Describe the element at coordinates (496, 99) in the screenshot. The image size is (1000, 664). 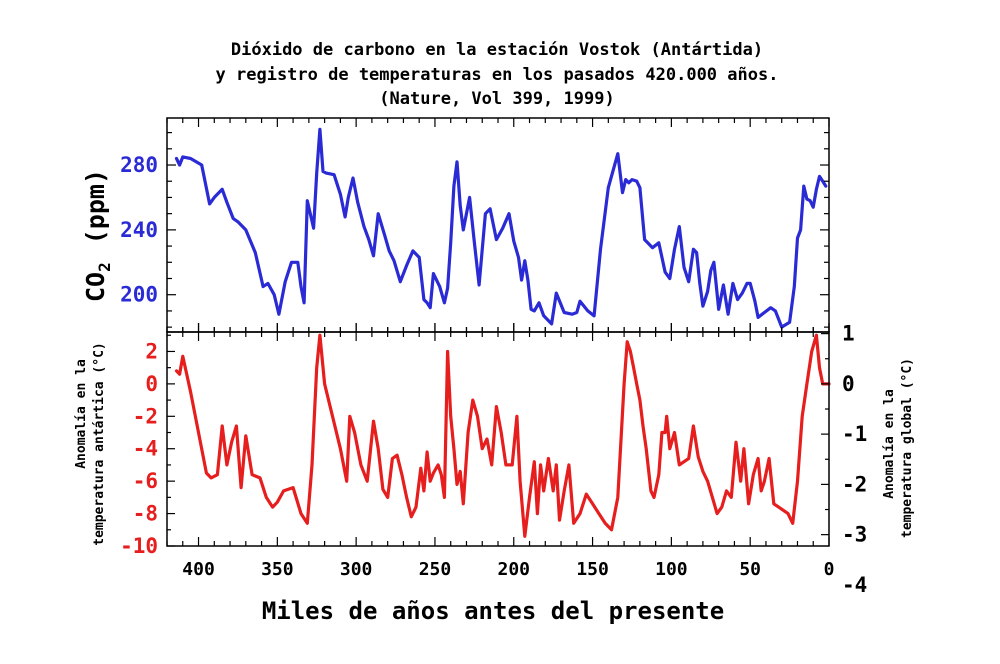
I see `title-line-3: (Nature, Vol 399, 1999)` at that location.